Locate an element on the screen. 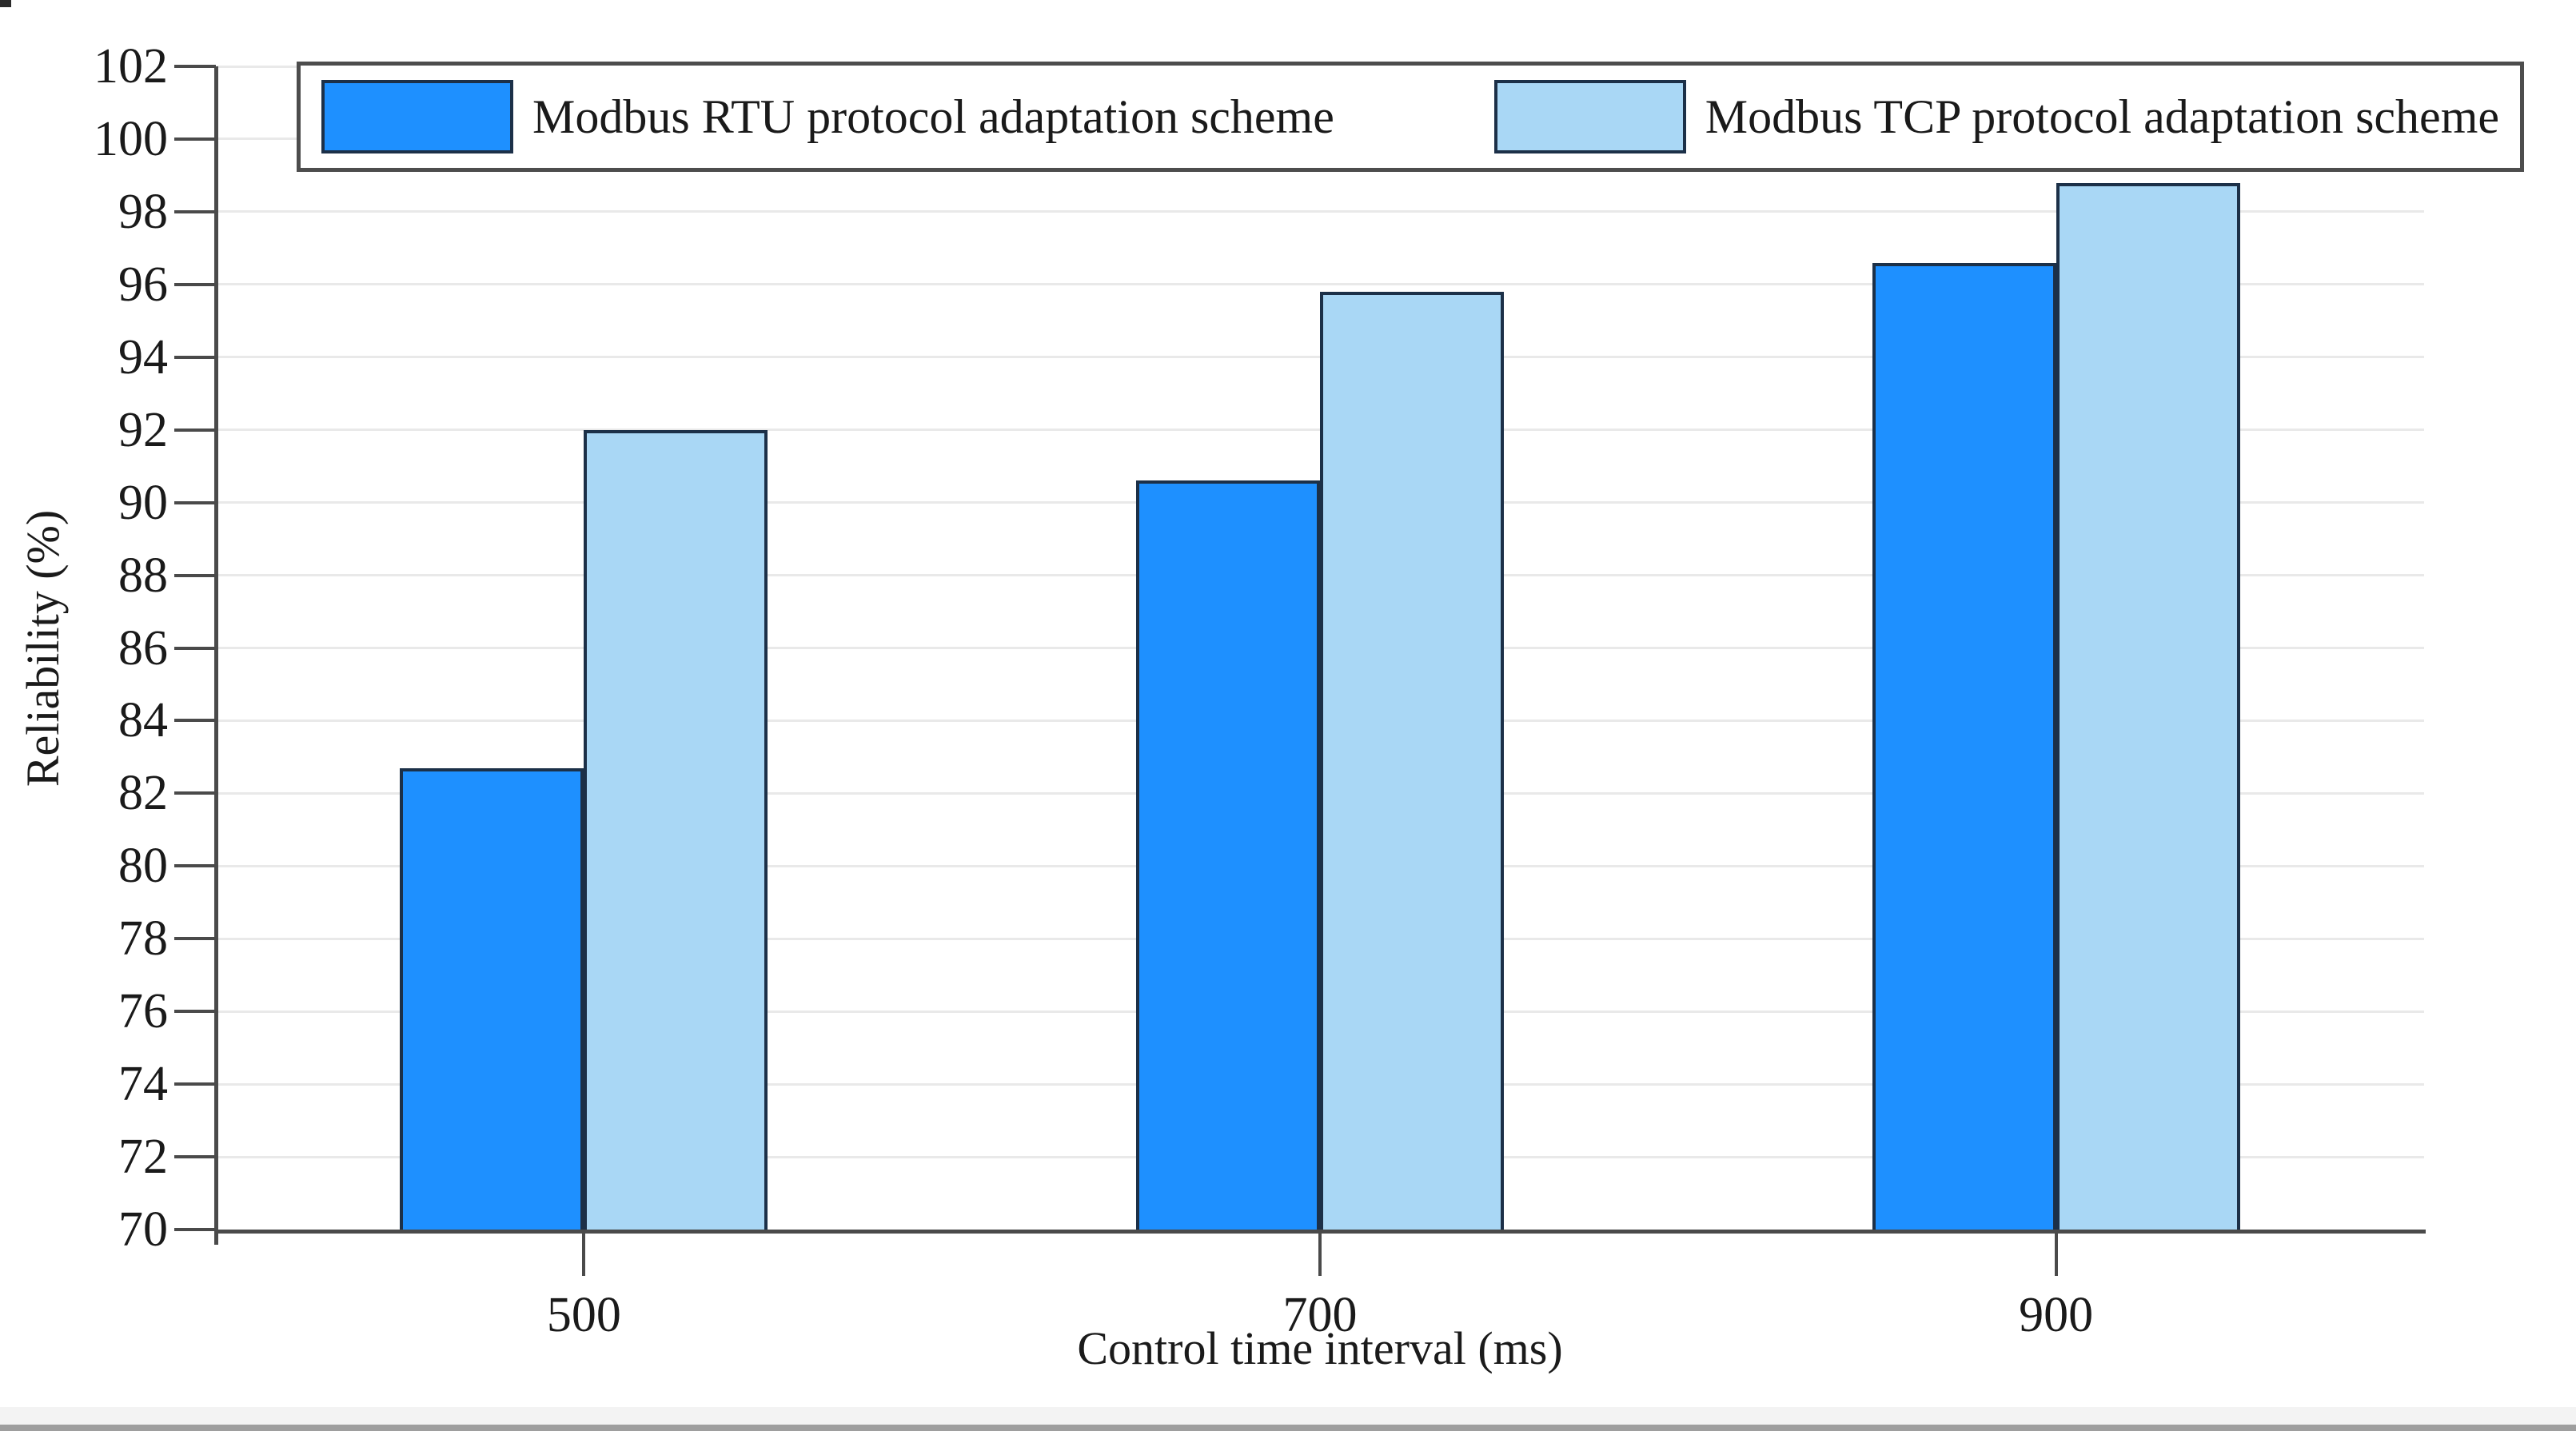 The width and height of the screenshot is (2576, 1431). y-tick-label: 88 is located at coordinates (143, 575).